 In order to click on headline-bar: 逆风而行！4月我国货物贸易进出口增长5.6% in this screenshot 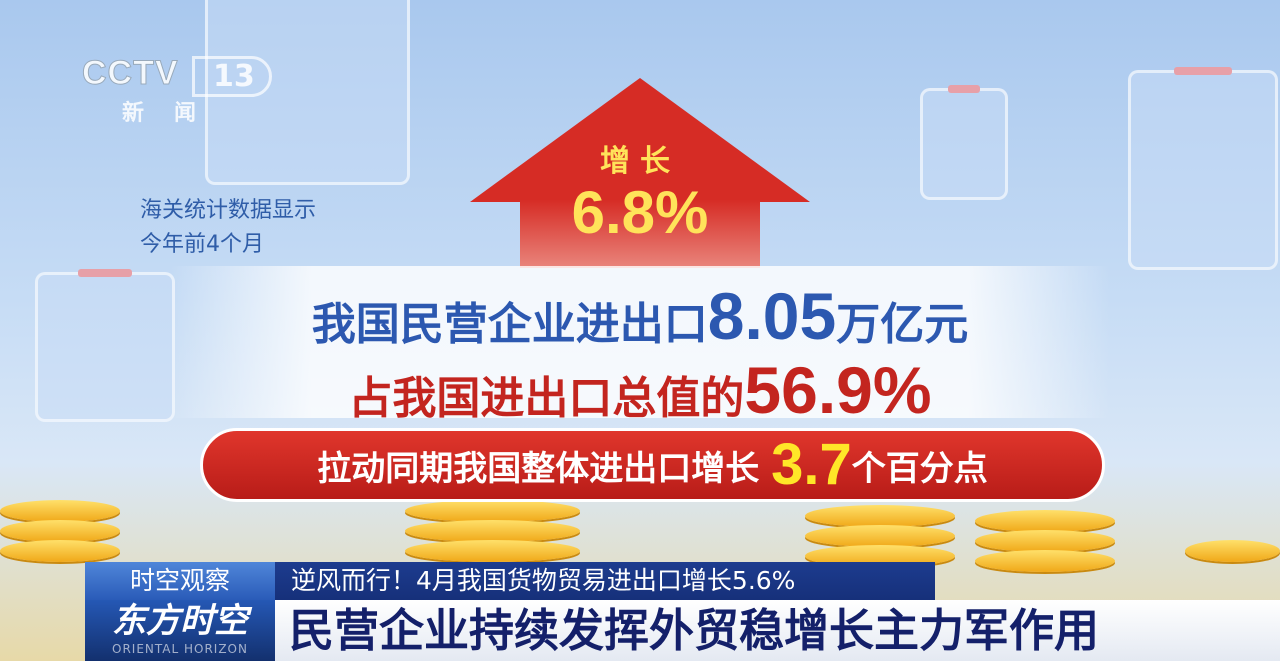, I will do `click(605, 581)`.